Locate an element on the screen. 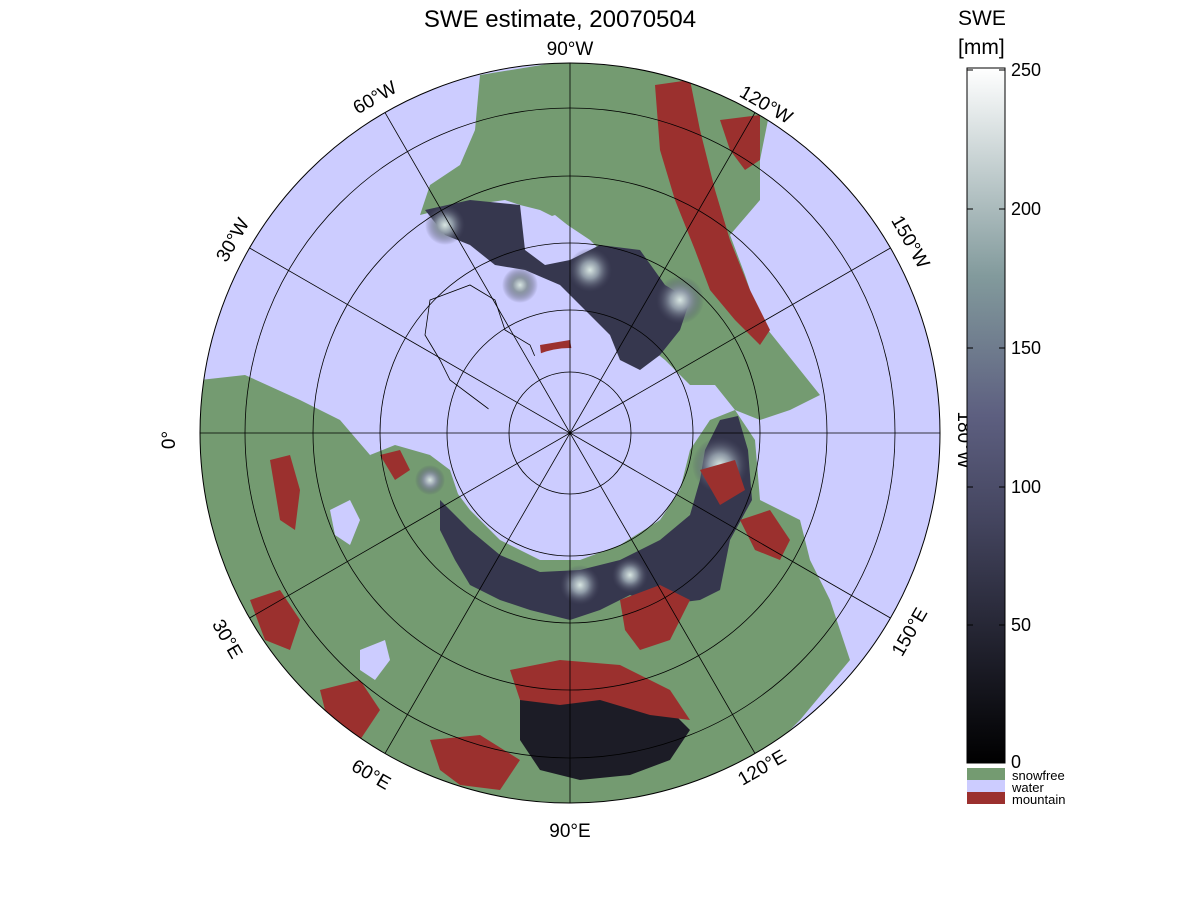  category-label-snowfree: snowfree is located at coordinates (1038, 775).